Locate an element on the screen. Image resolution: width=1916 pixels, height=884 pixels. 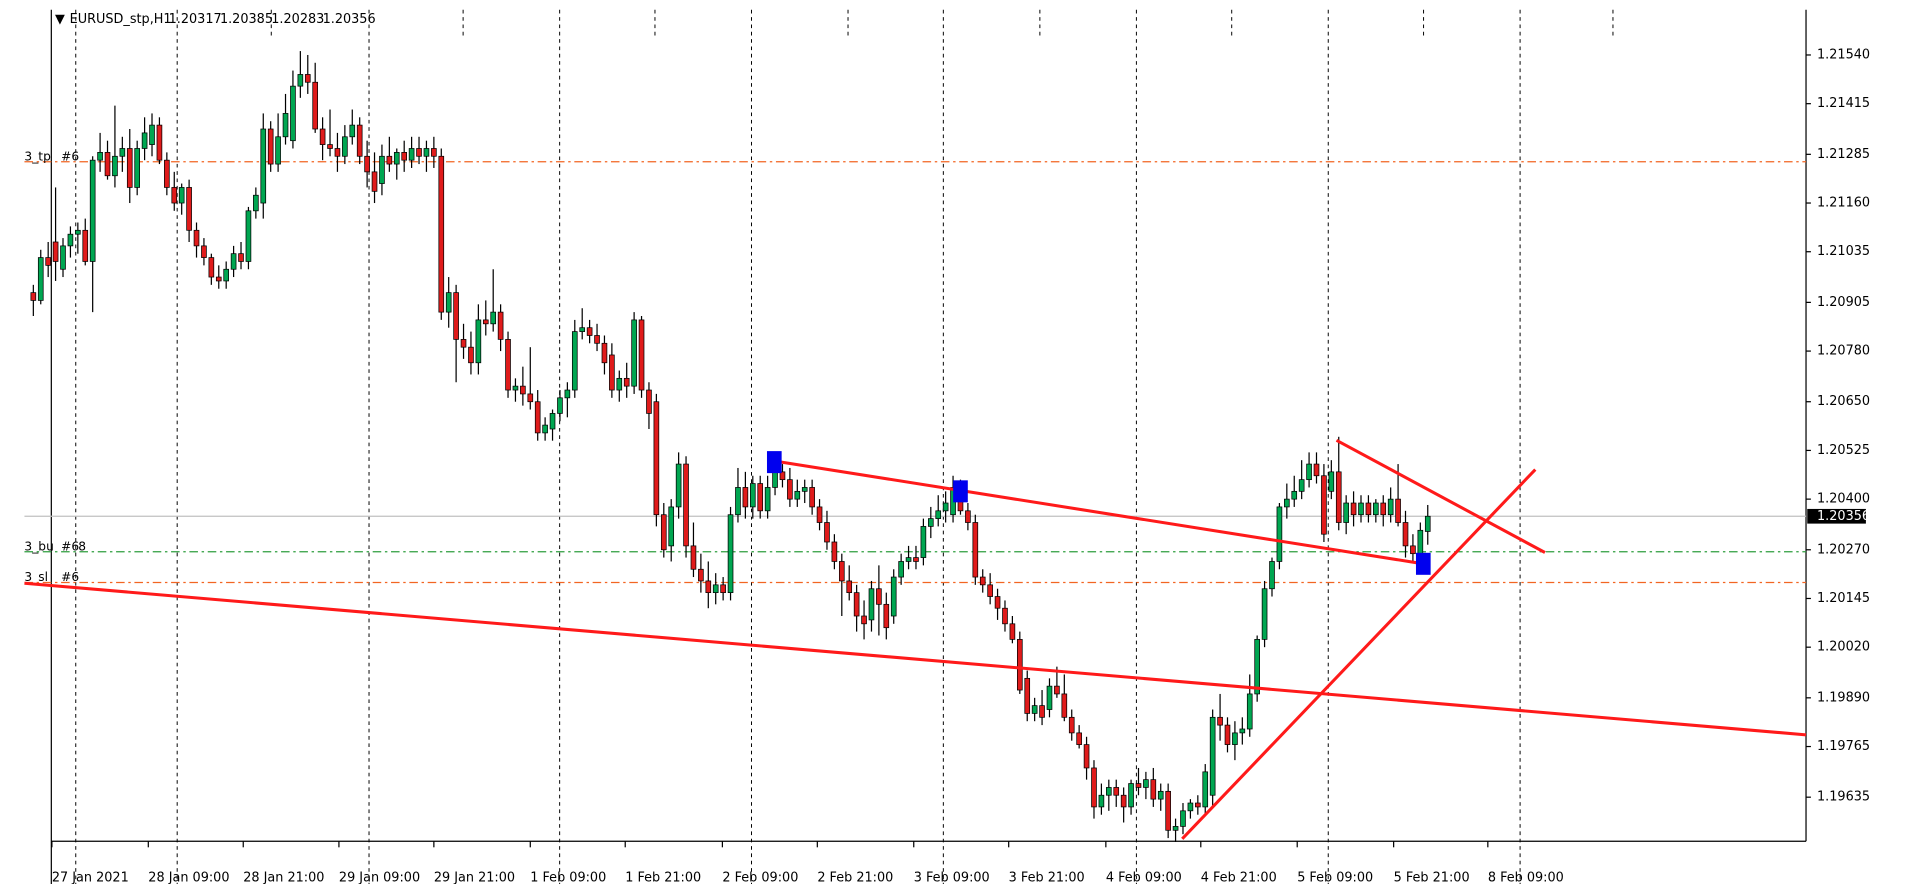
header-close: 1.20356 is located at coordinates (349, 19).